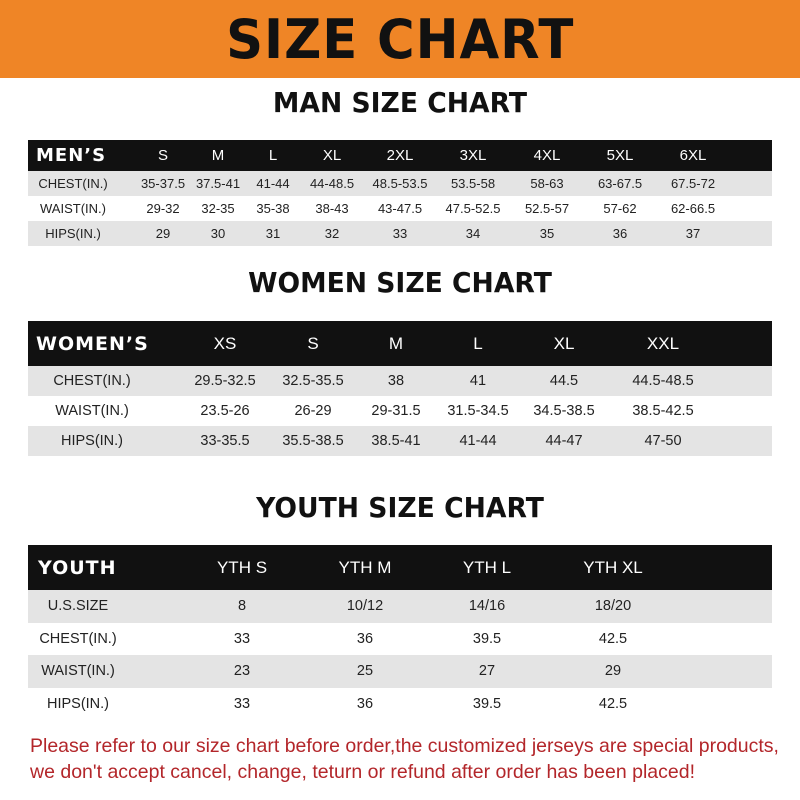 This screenshot has width=800, height=800. Describe the element at coordinates (473, 208) in the screenshot. I see `size-value-cell: 47.5-52.5` at that location.